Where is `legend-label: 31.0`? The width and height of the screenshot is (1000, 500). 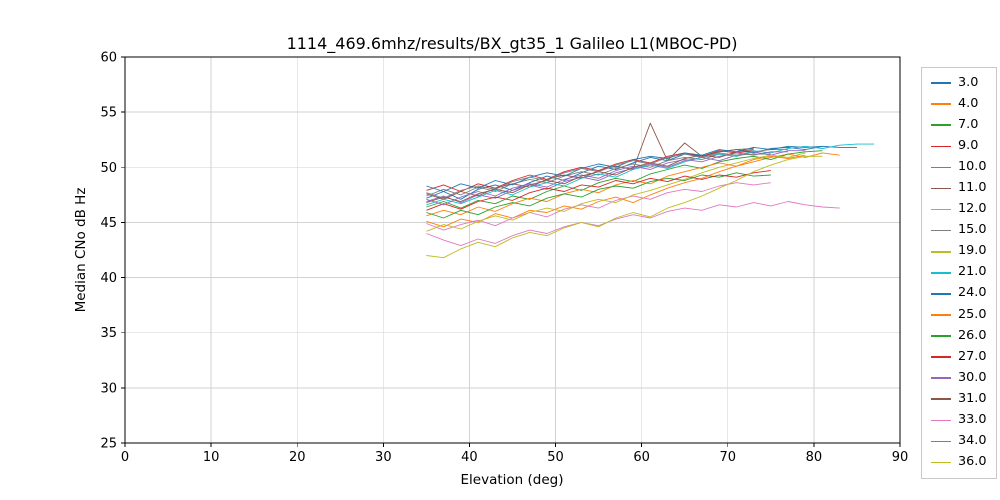 legend-label: 31.0 is located at coordinates (972, 398).